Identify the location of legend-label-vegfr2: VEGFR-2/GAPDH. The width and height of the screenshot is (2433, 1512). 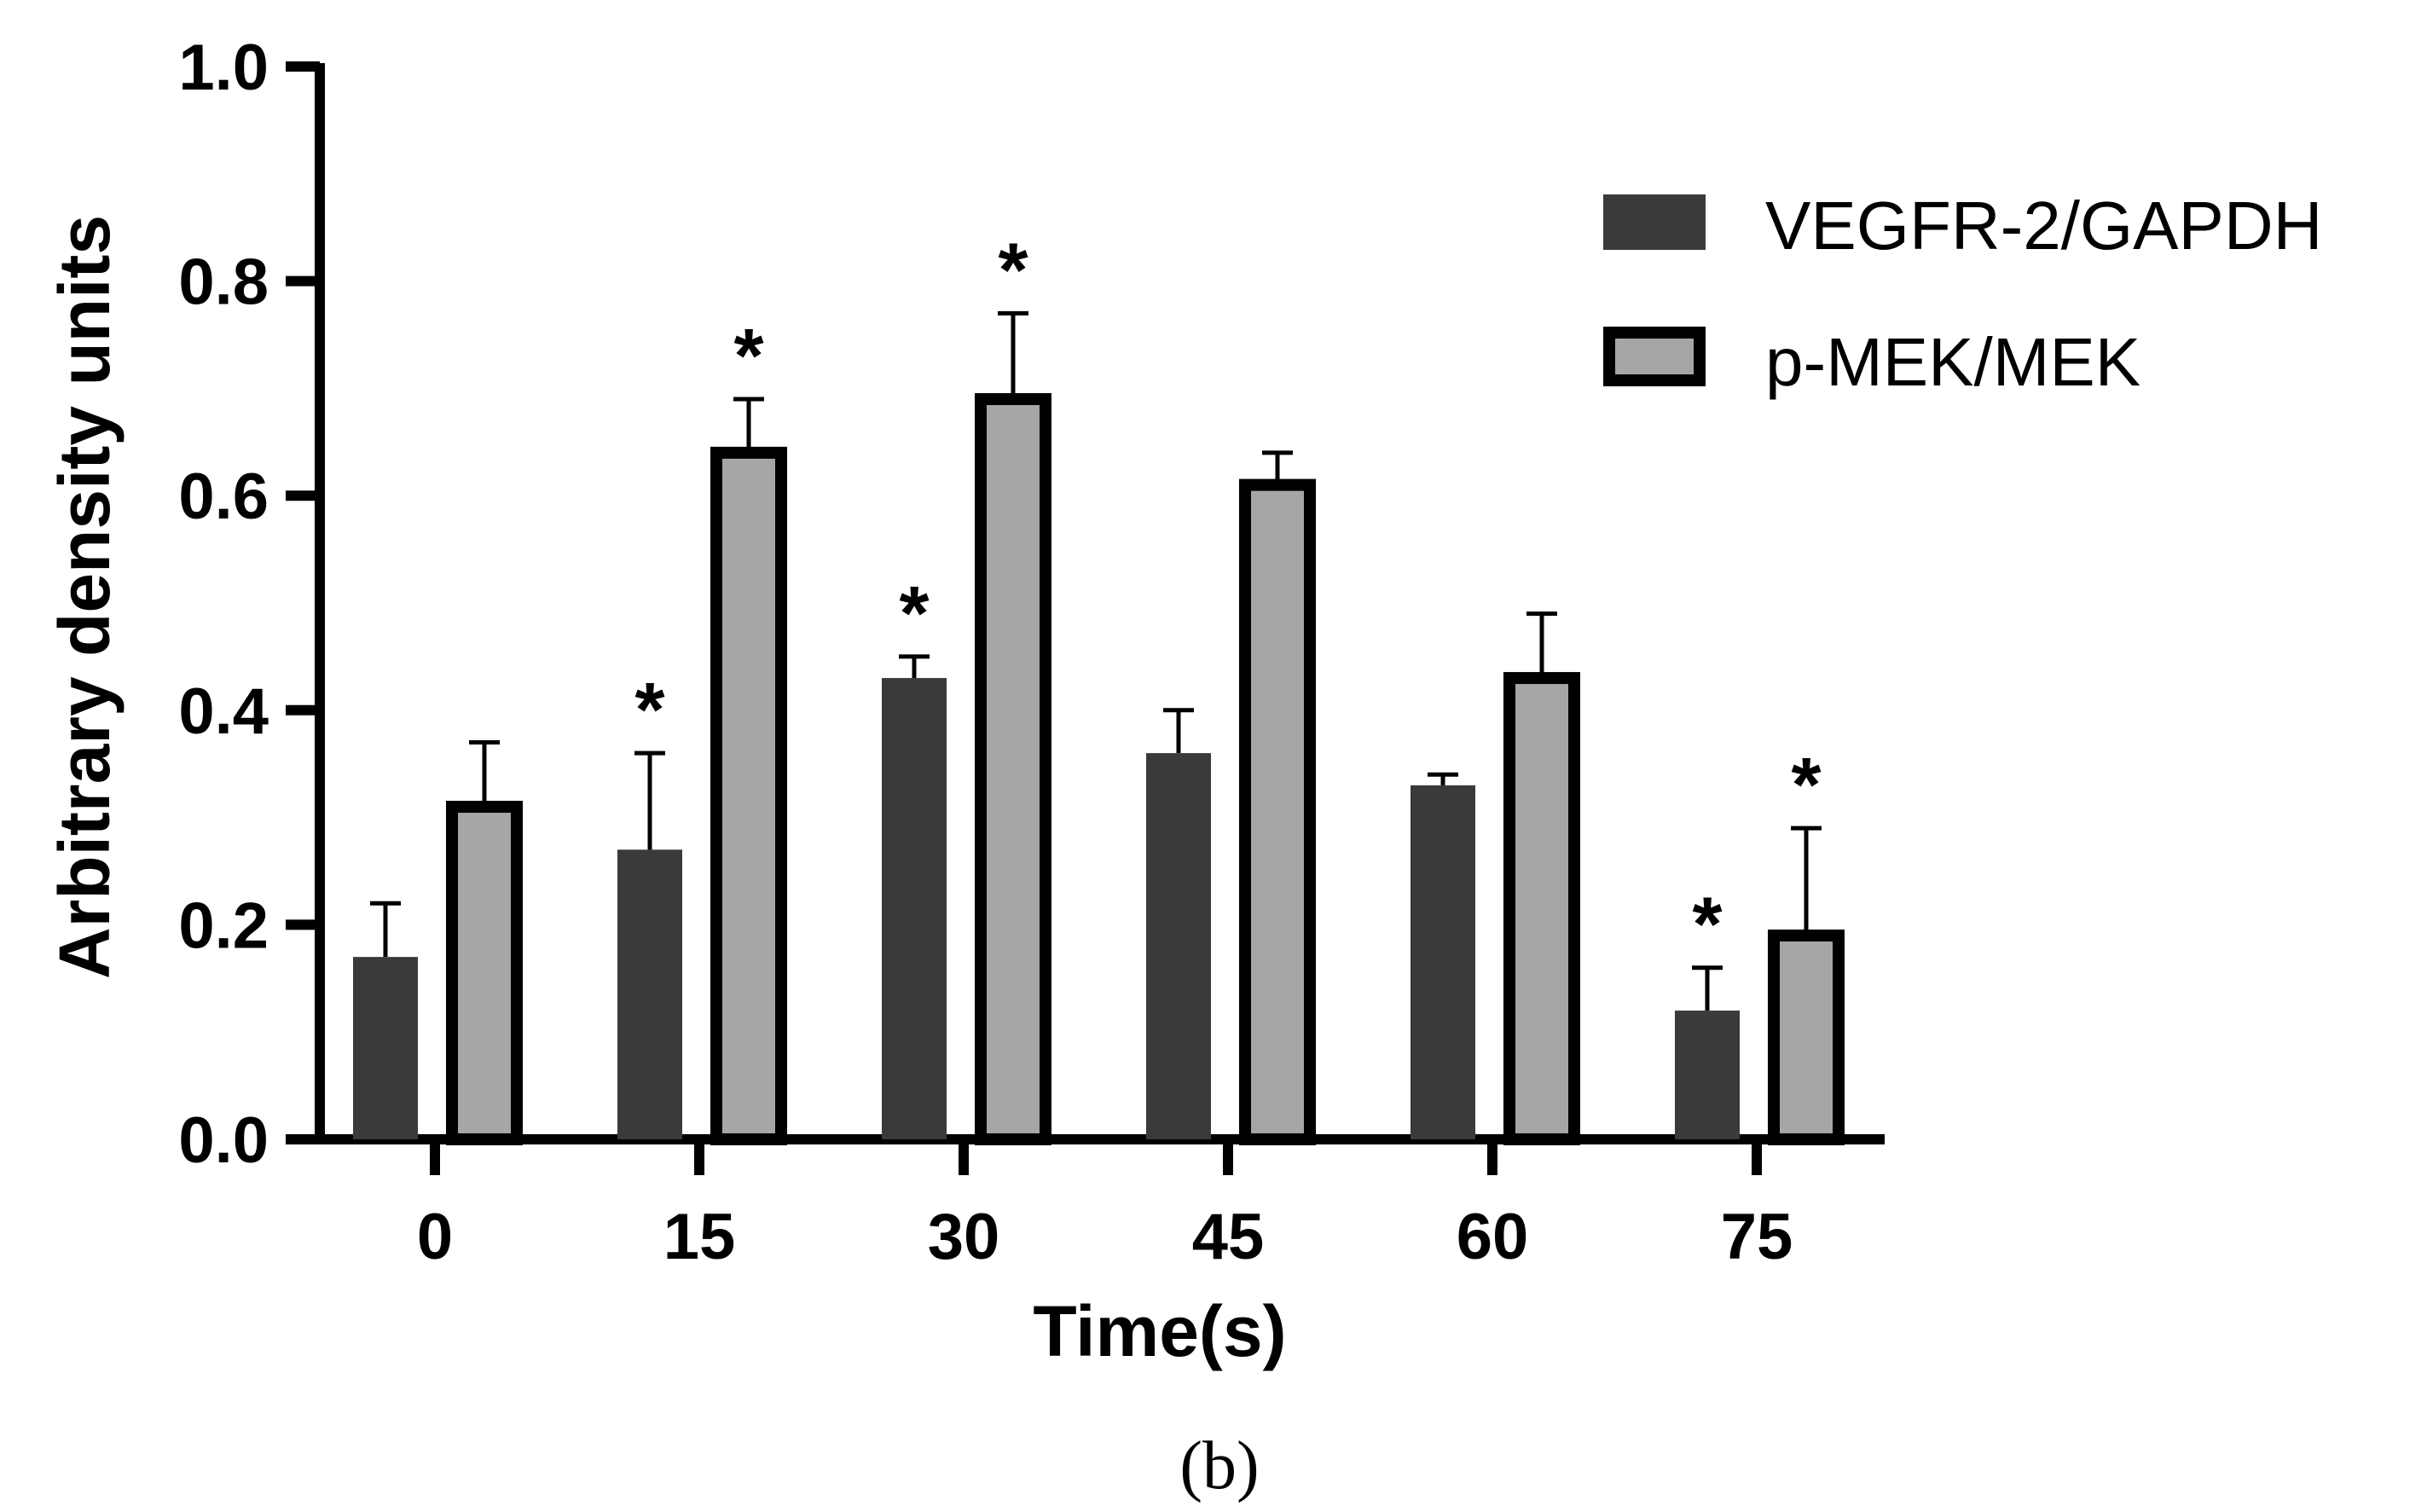
(2044, 226).